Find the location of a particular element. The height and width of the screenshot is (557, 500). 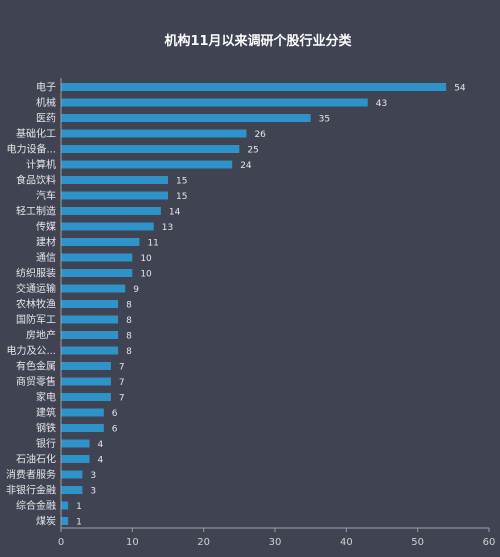

category-label: 轻工制造 is located at coordinates (36, 211).